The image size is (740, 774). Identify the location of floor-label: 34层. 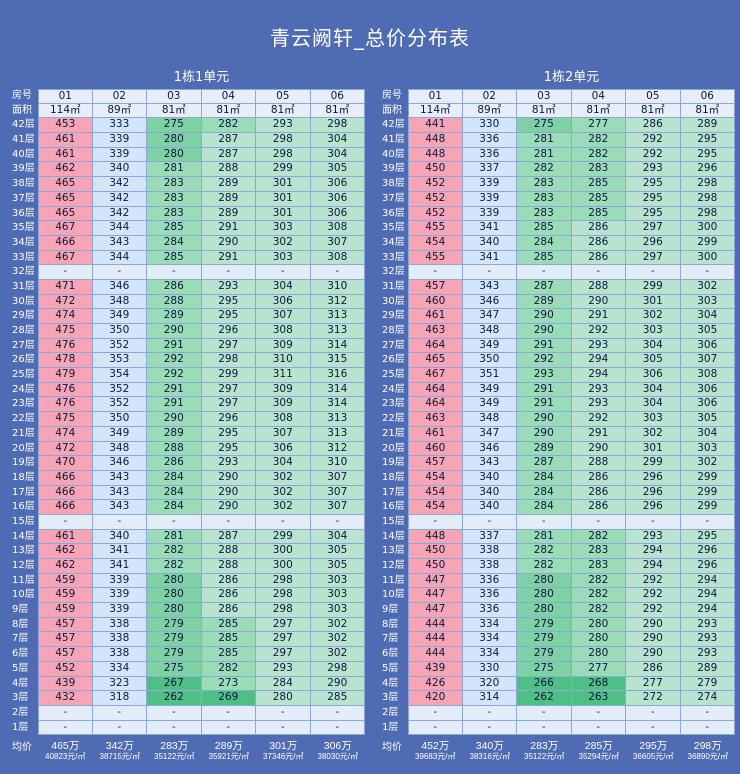
(393, 242).